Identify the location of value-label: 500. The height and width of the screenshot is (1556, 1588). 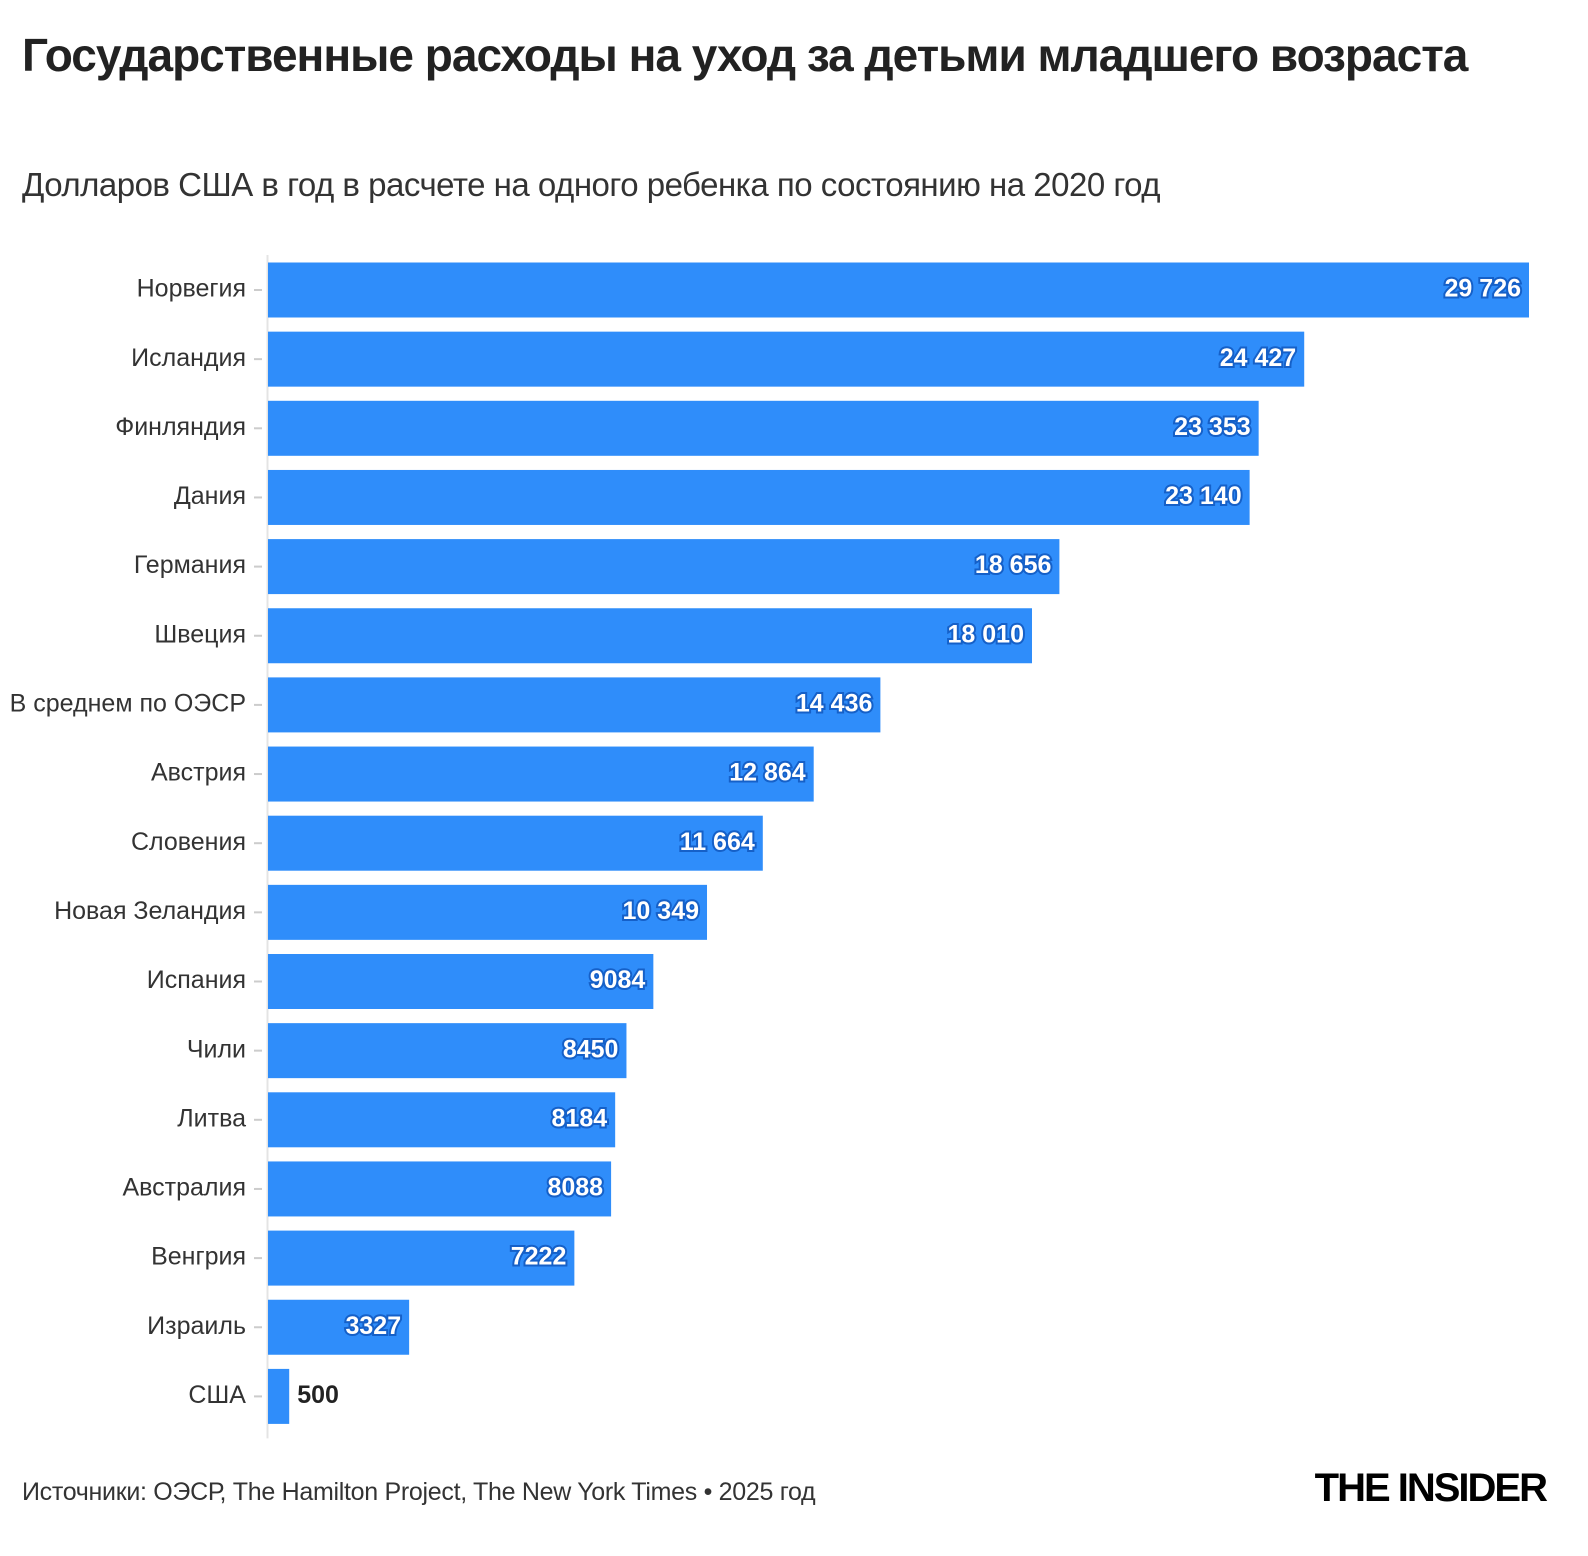
(318, 1395).